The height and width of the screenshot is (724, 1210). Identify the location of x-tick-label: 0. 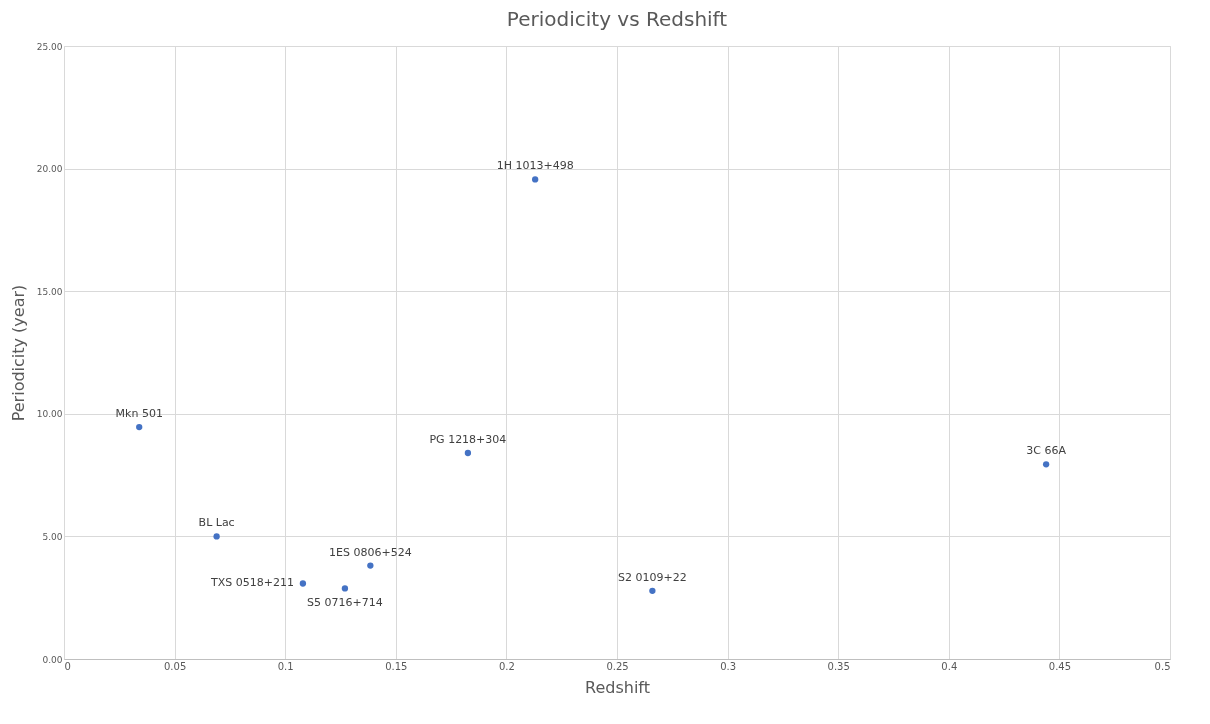
(67, 666).